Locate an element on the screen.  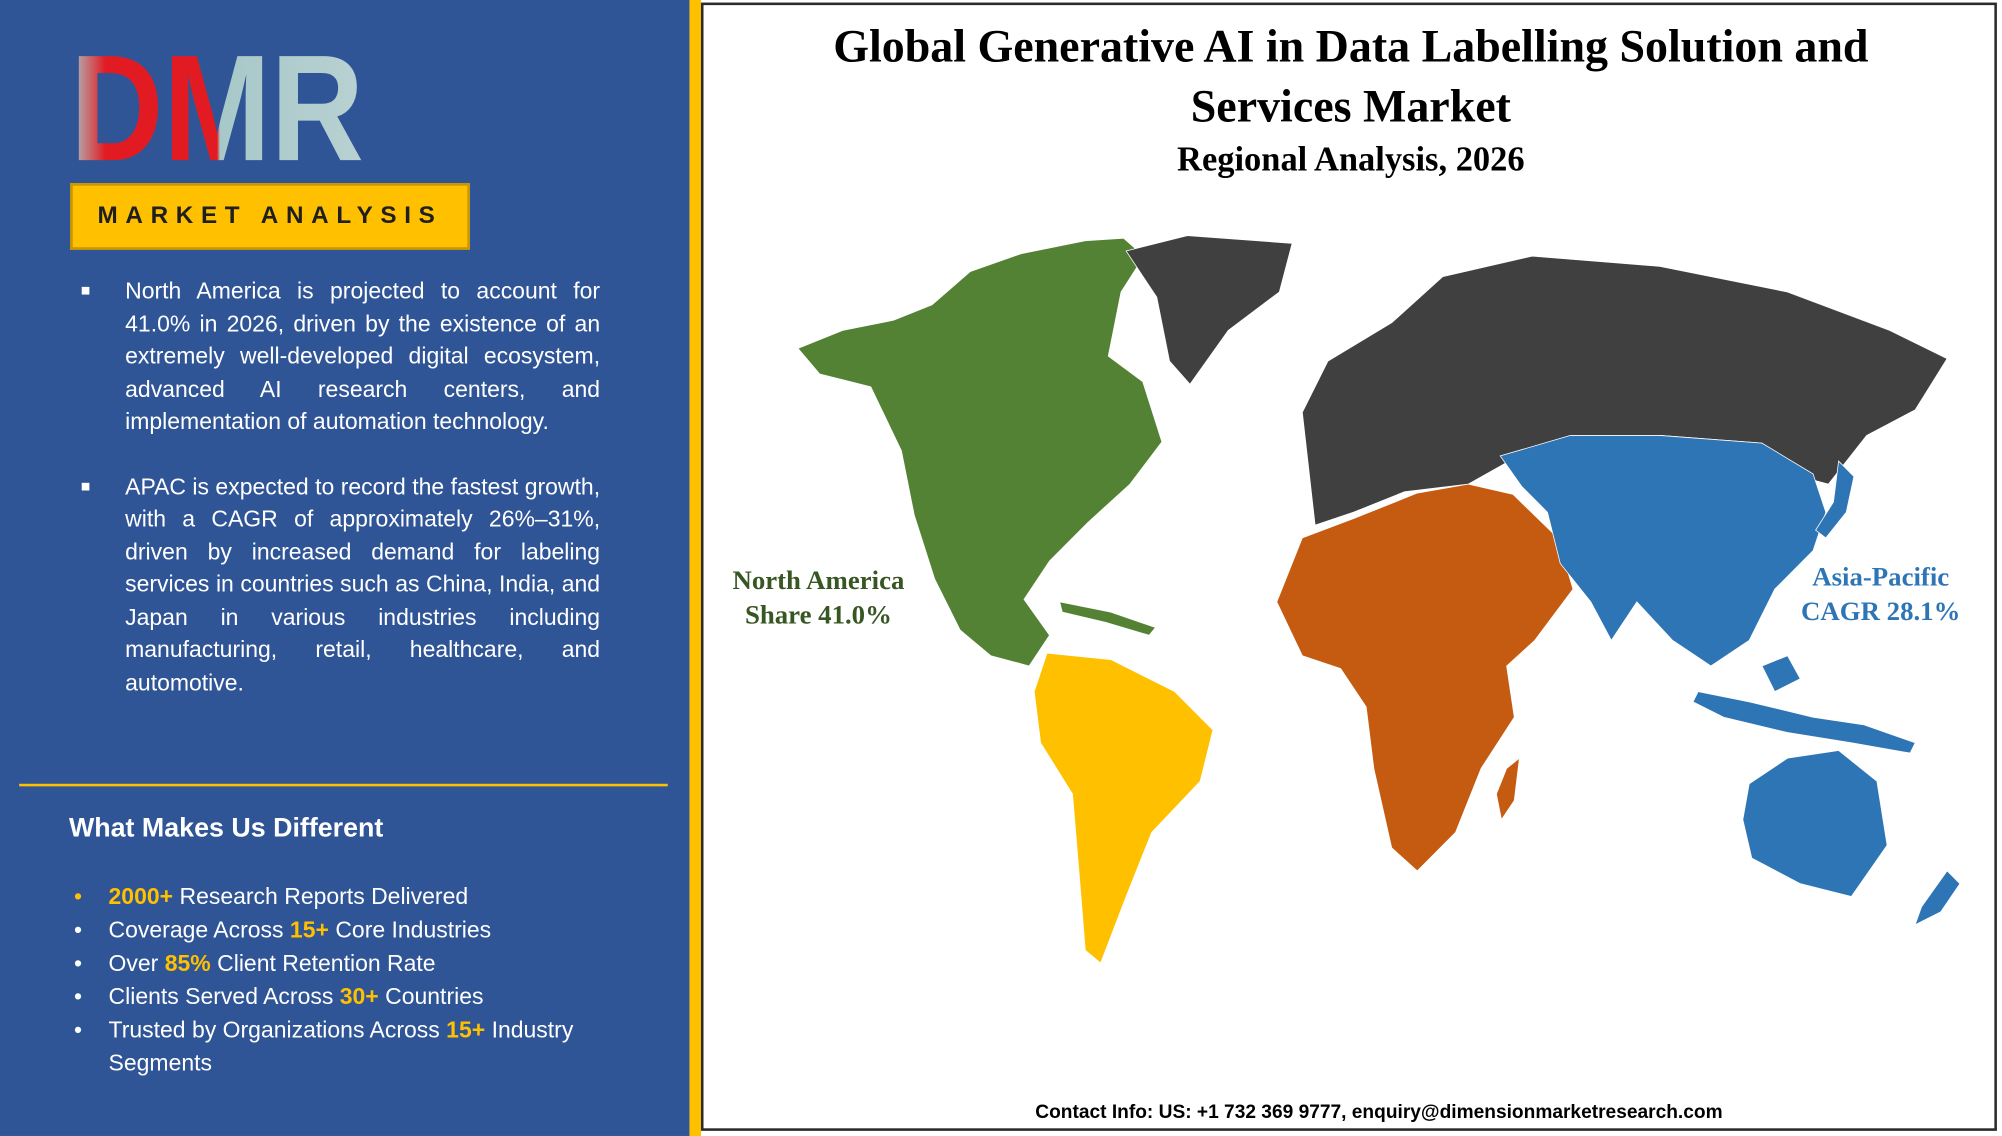
feature-item: 2000+ Research Reports Delivered is located at coordinates (355, 896).